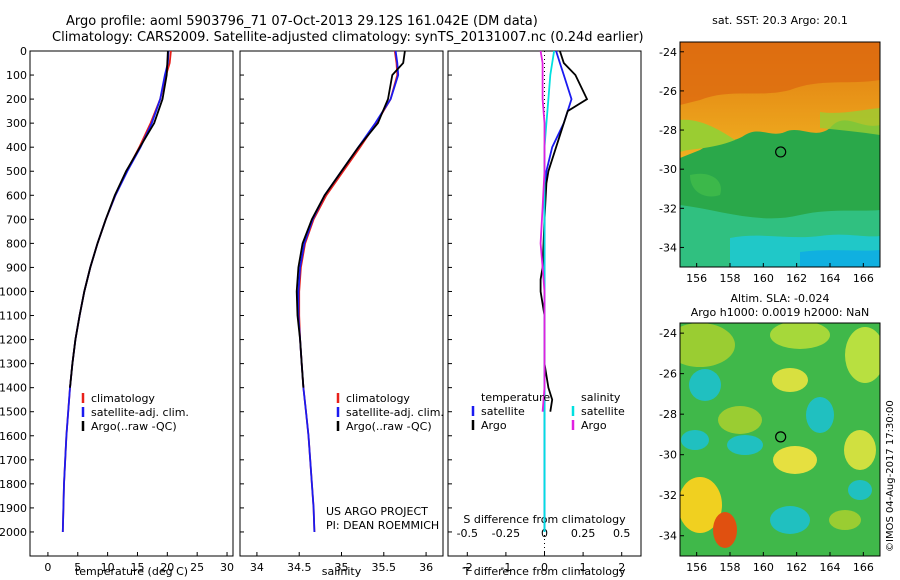  What do you see at coordinates (668, 333) in the screenshot?
I see `sla-lat-tick-label: -24` at bounding box center [668, 333].